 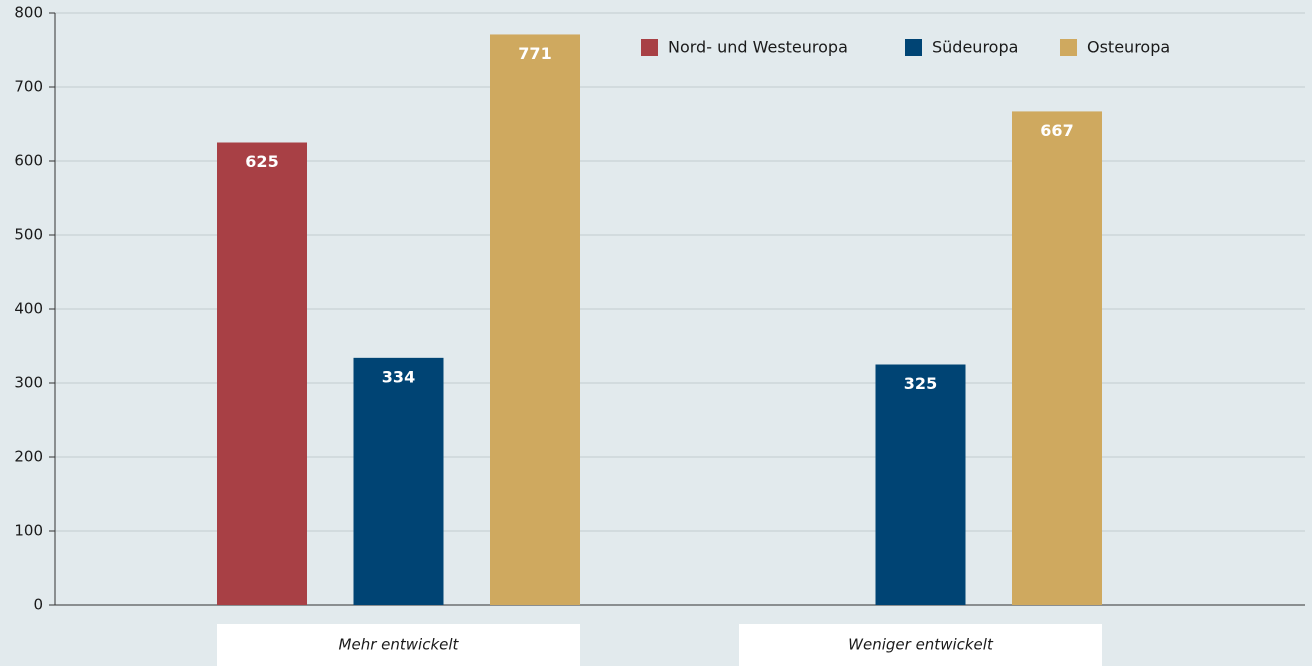 What do you see at coordinates (975, 47) in the screenshot?
I see `legend-label: Südeuropa` at bounding box center [975, 47].